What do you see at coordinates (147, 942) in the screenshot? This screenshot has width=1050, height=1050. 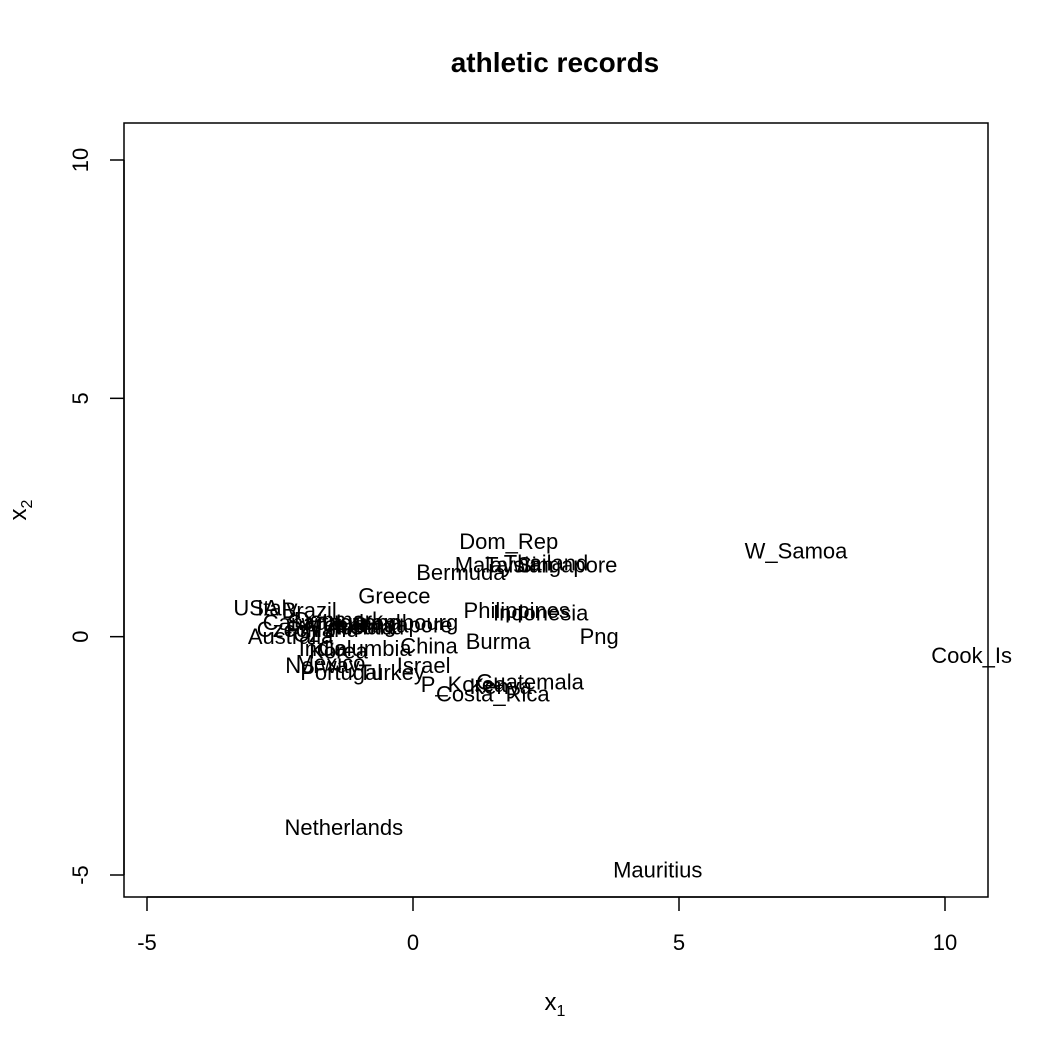 I see `x-tick-label: -5` at bounding box center [147, 942].